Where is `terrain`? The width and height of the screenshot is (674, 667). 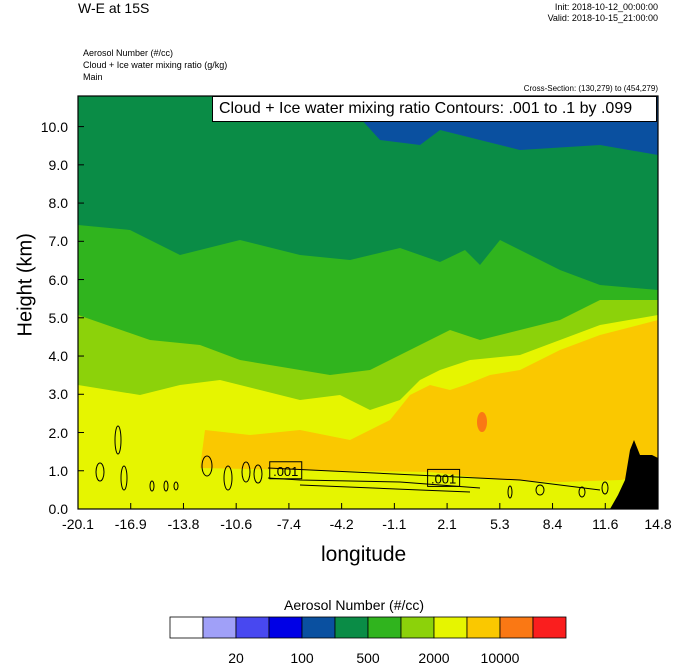
terrain is located at coordinates (634, 474).